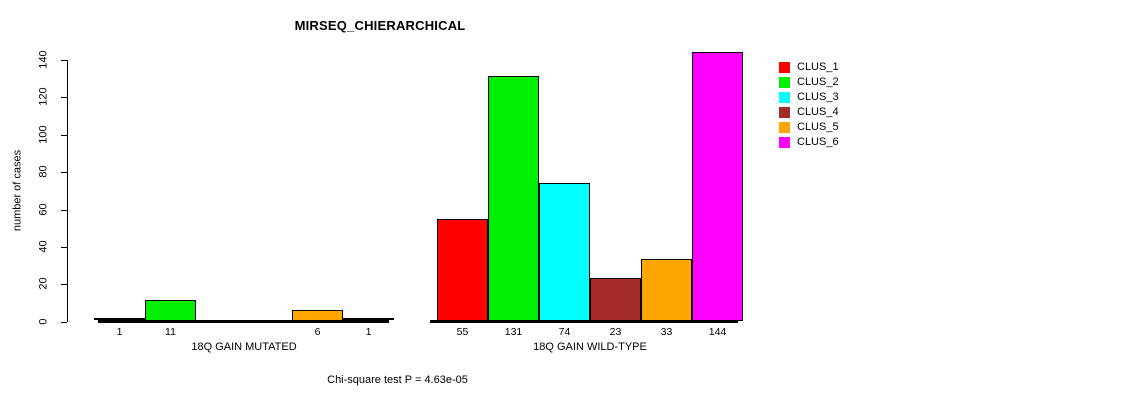  Describe the element at coordinates (119, 332) in the screenshot. I see `bar-value-label-left-1: 1` at that location.